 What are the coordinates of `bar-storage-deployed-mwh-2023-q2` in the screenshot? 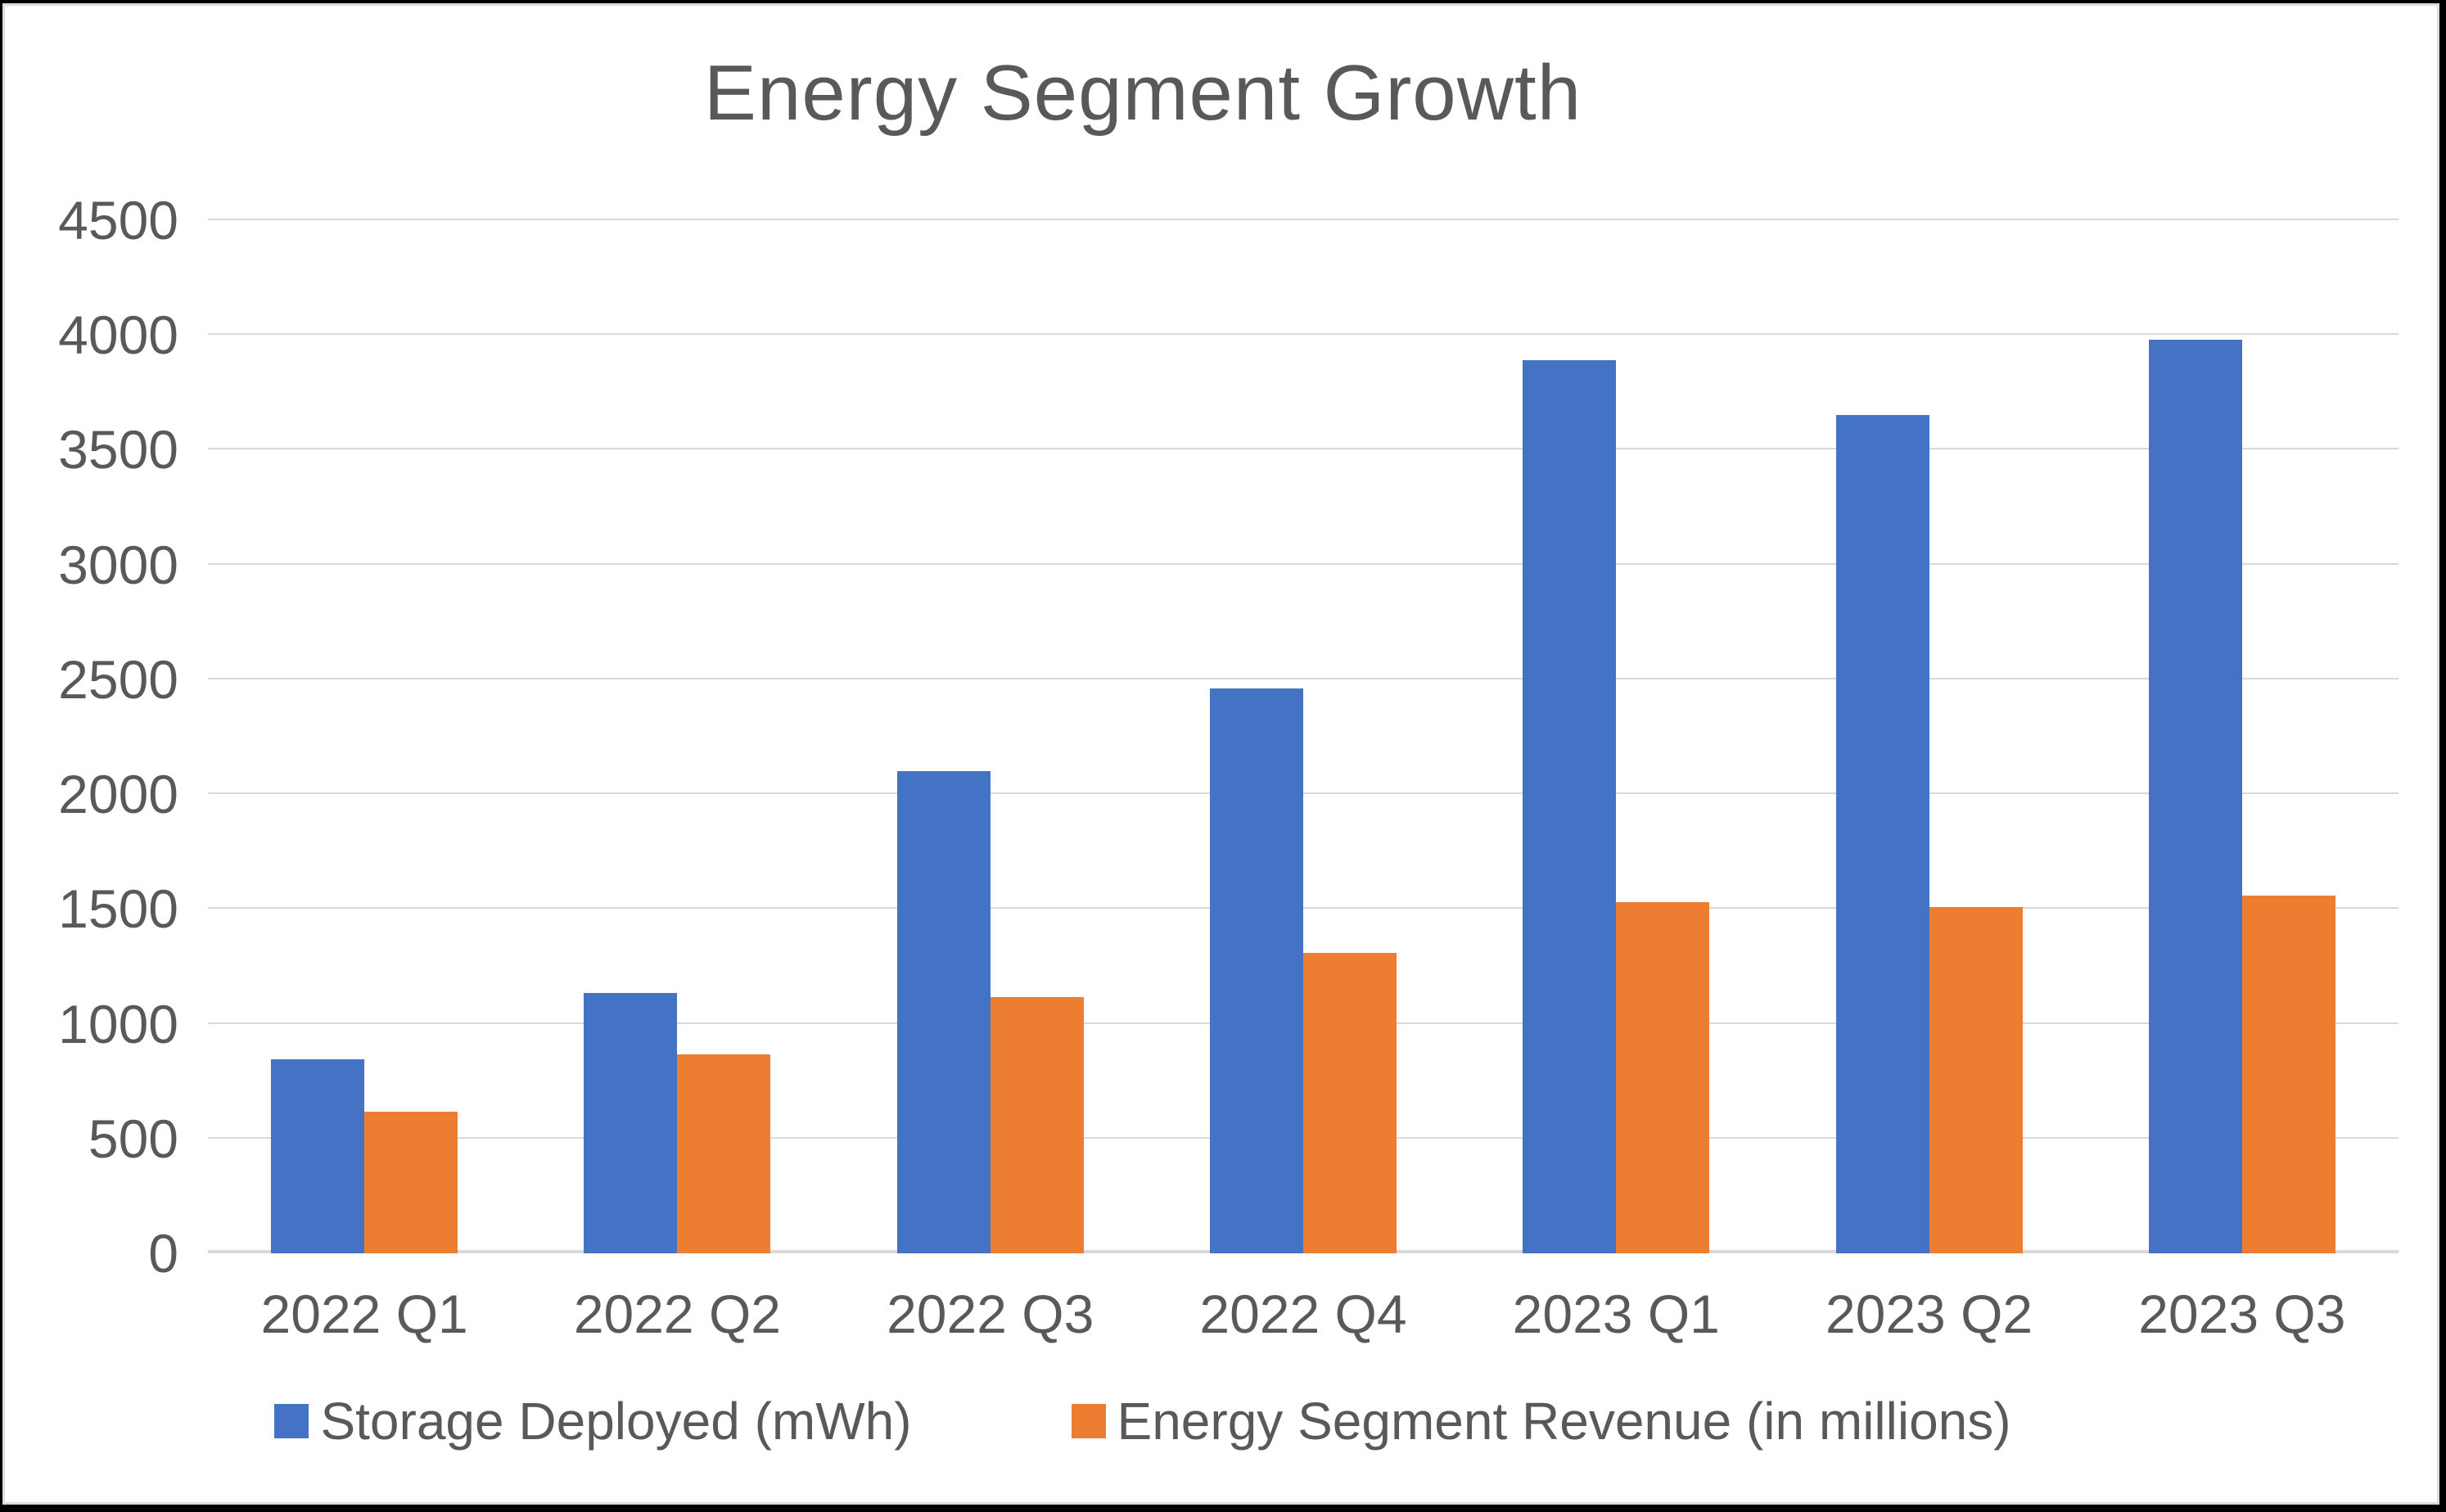 It's located at (1882, 833).